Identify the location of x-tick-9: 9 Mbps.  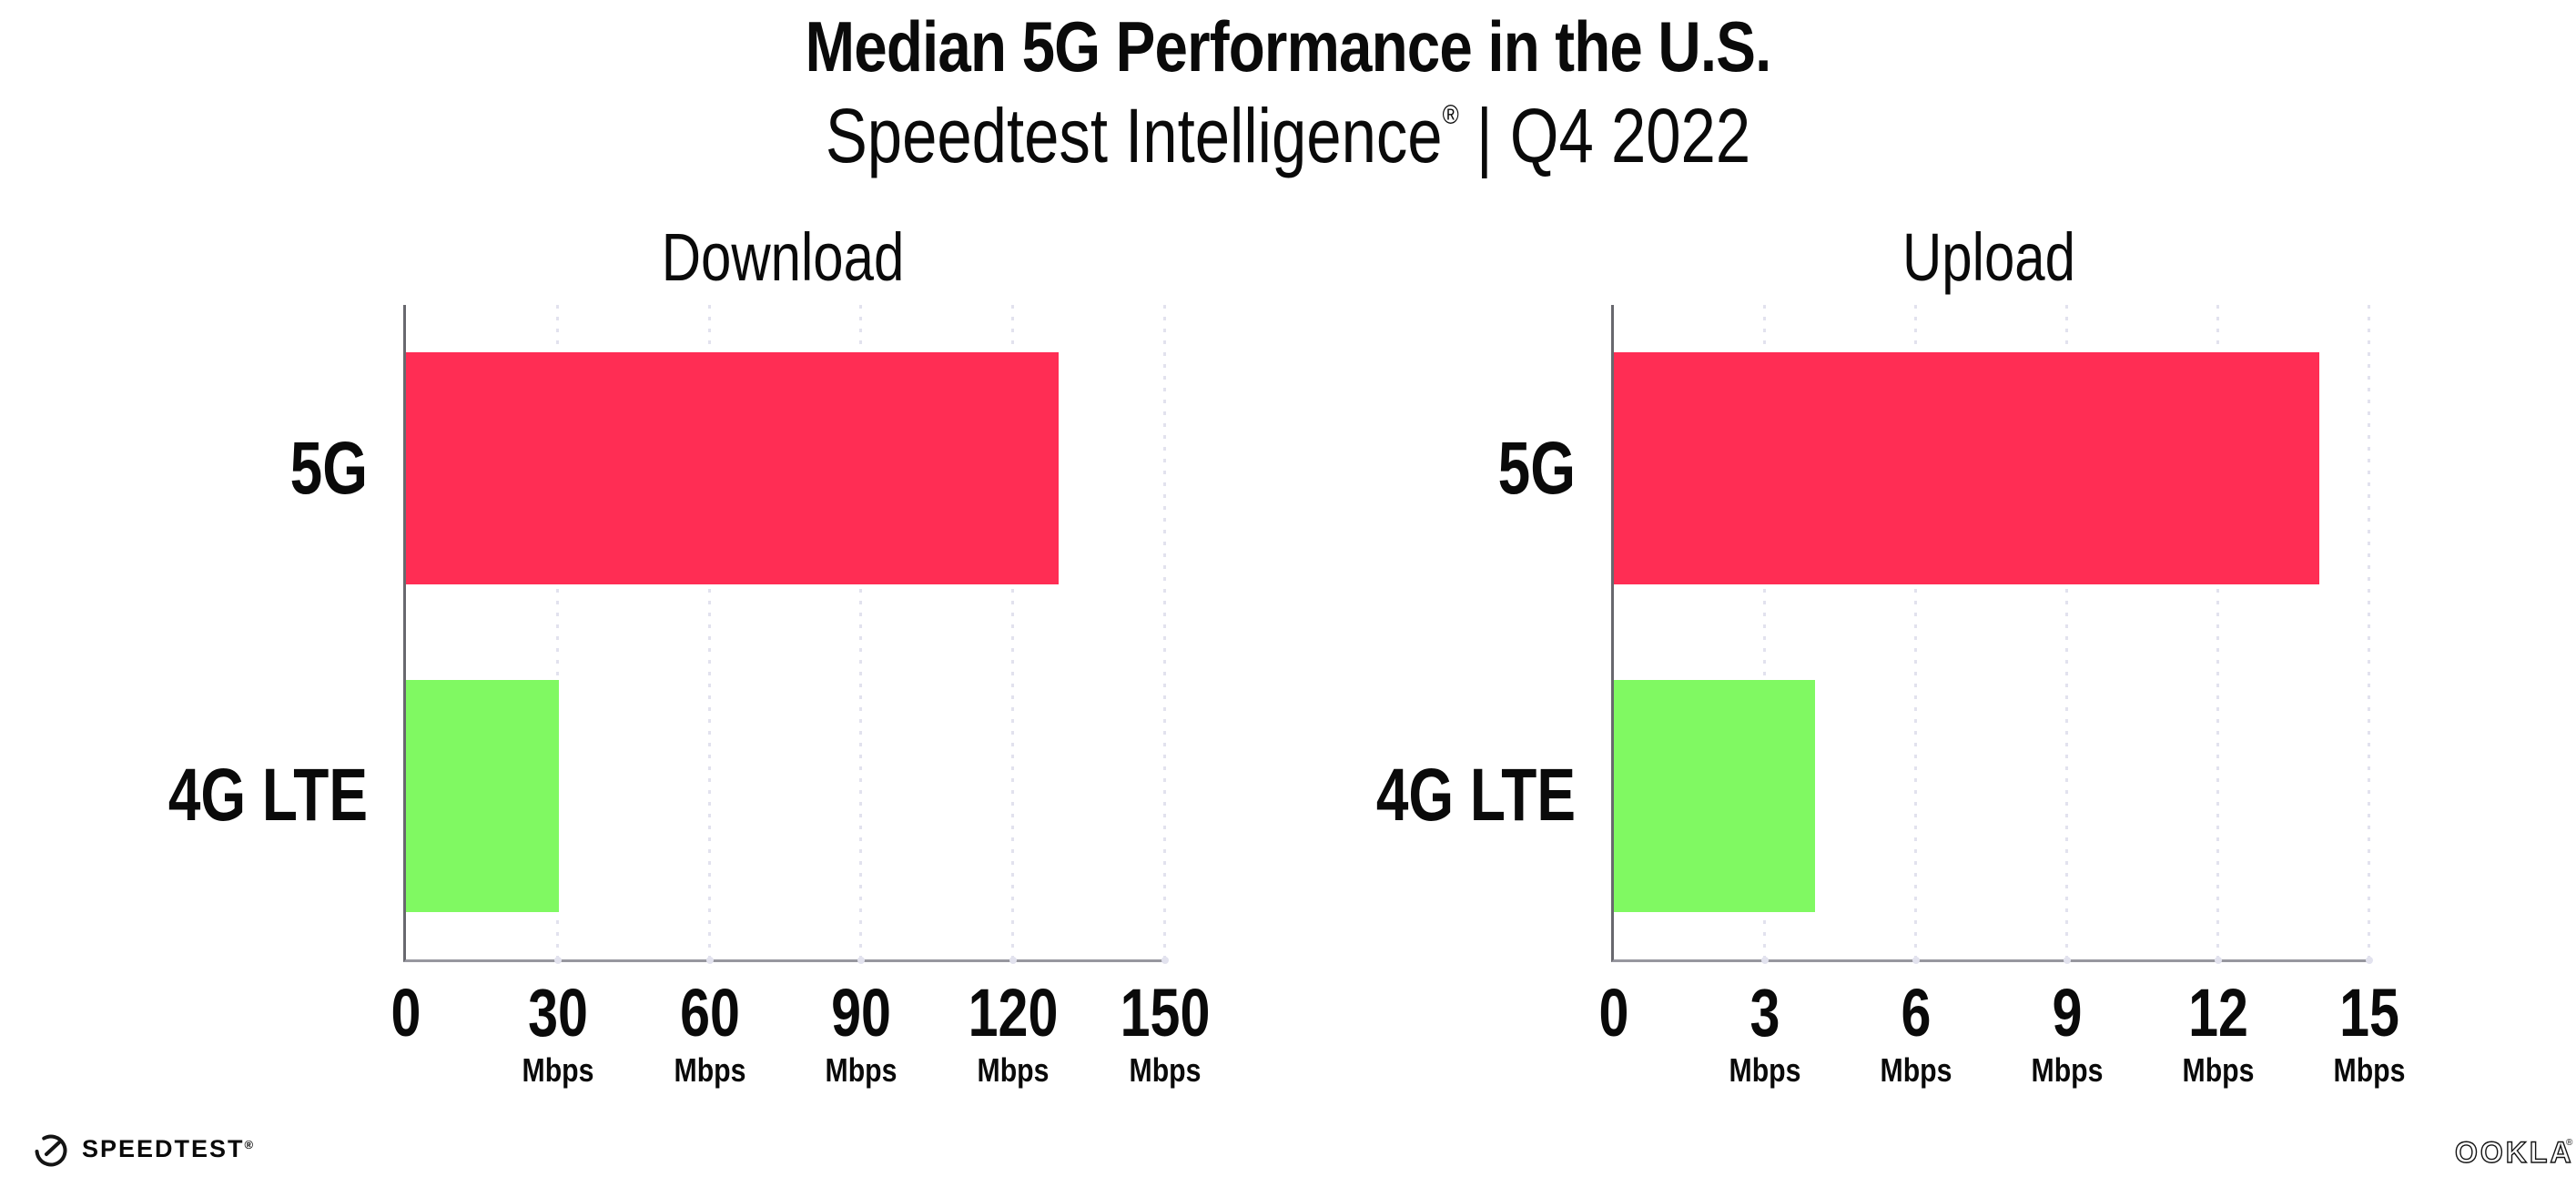
(2067, 1033).